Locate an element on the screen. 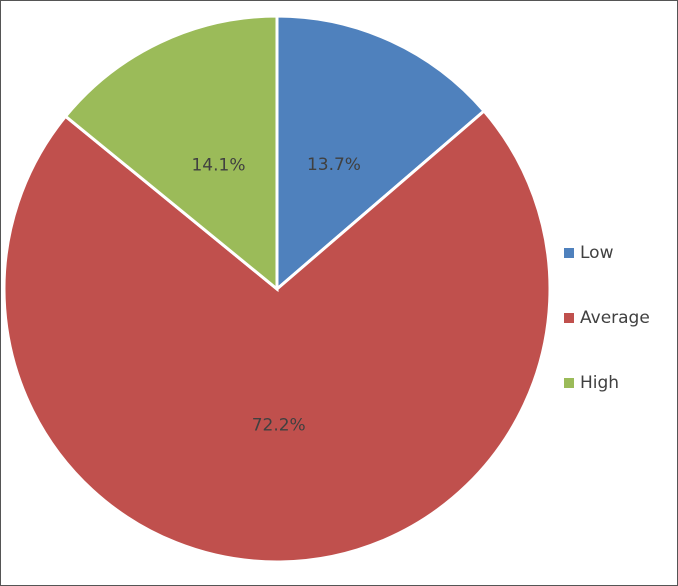 Image resolution: width=678 pixels, height=586 pixels. data-label: 72.2% is located at coordinates (279, 425).